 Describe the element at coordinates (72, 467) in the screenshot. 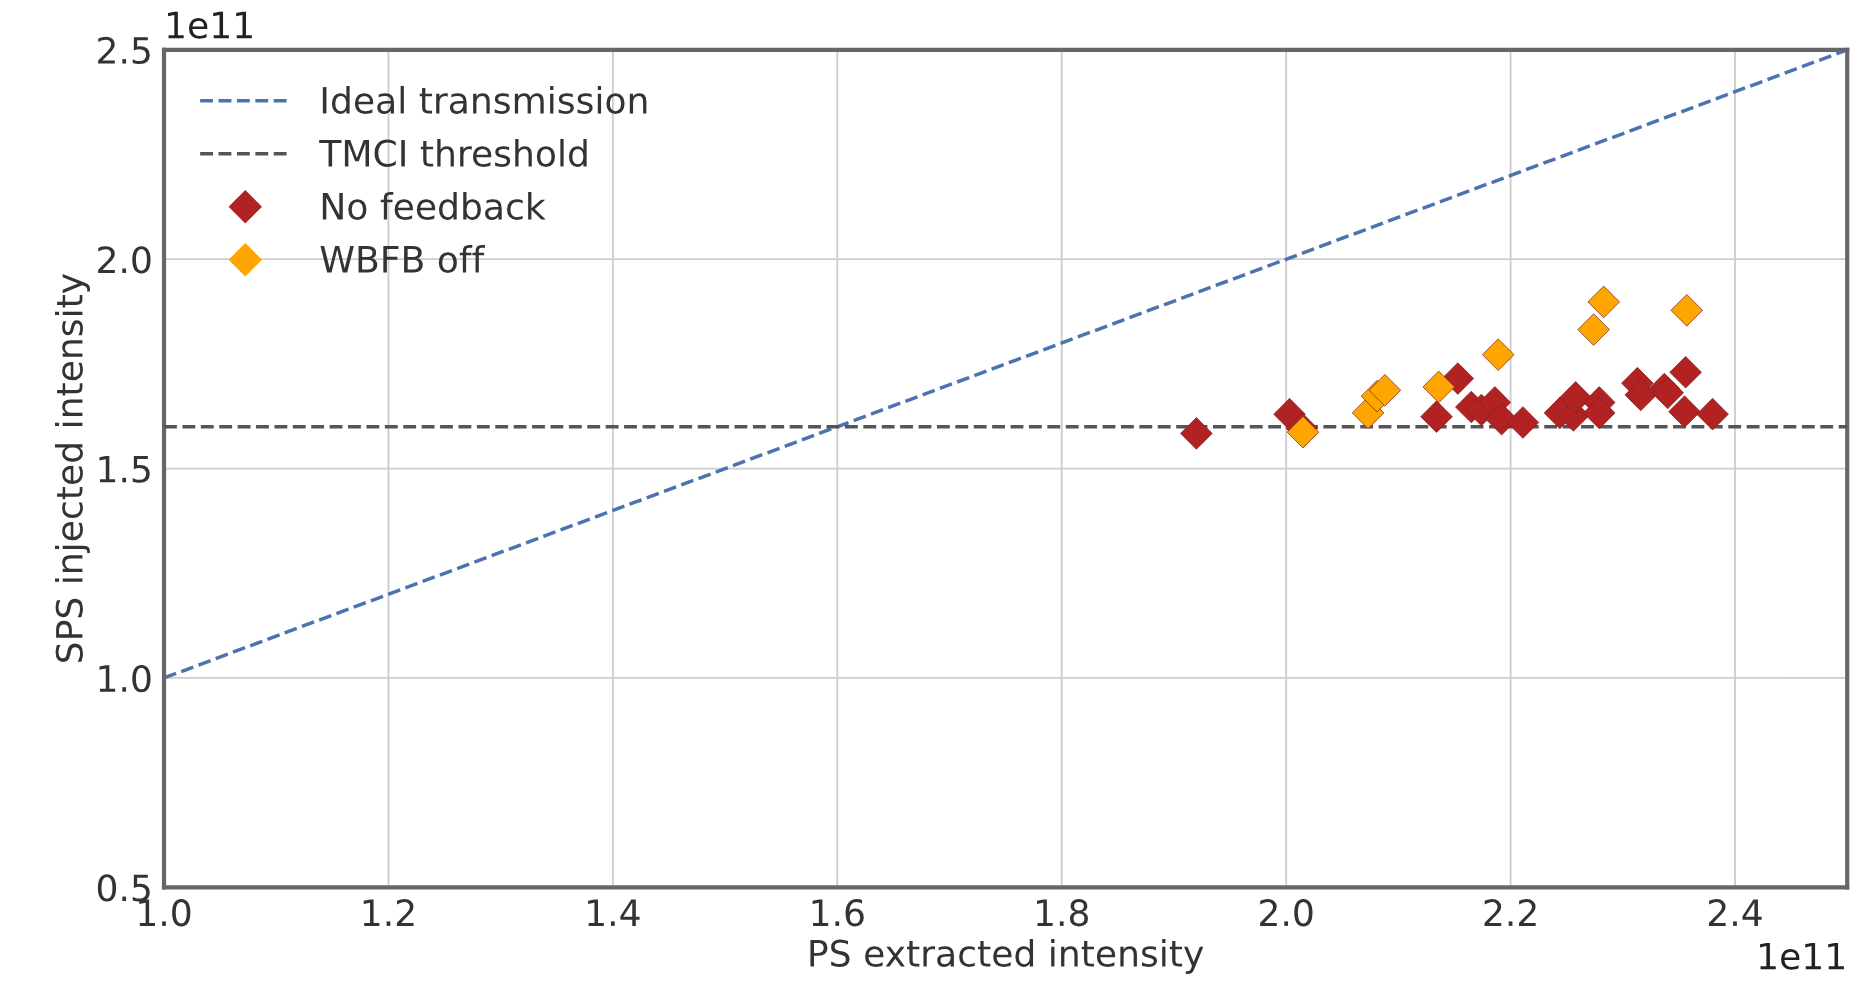

I see `y-axis-title: SPS injected intensity` at that location.